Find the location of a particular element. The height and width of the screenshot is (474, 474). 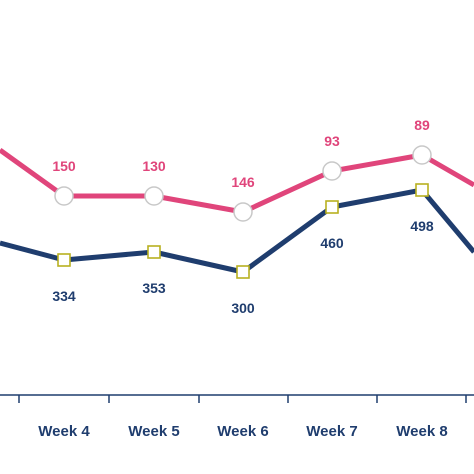

data-label-pink: 89 is located at coordinates (422, 125).